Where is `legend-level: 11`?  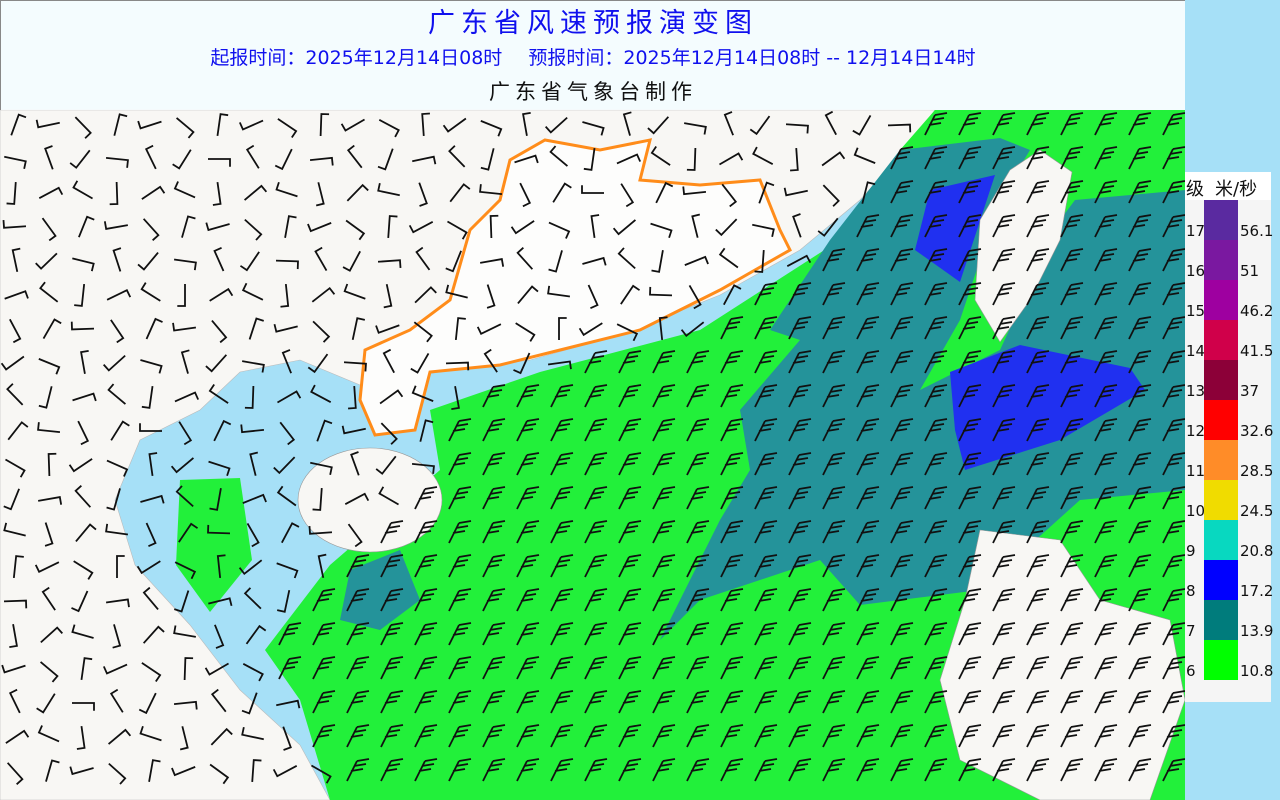 legend-level: 11 is located at coordinates (1196, 471).